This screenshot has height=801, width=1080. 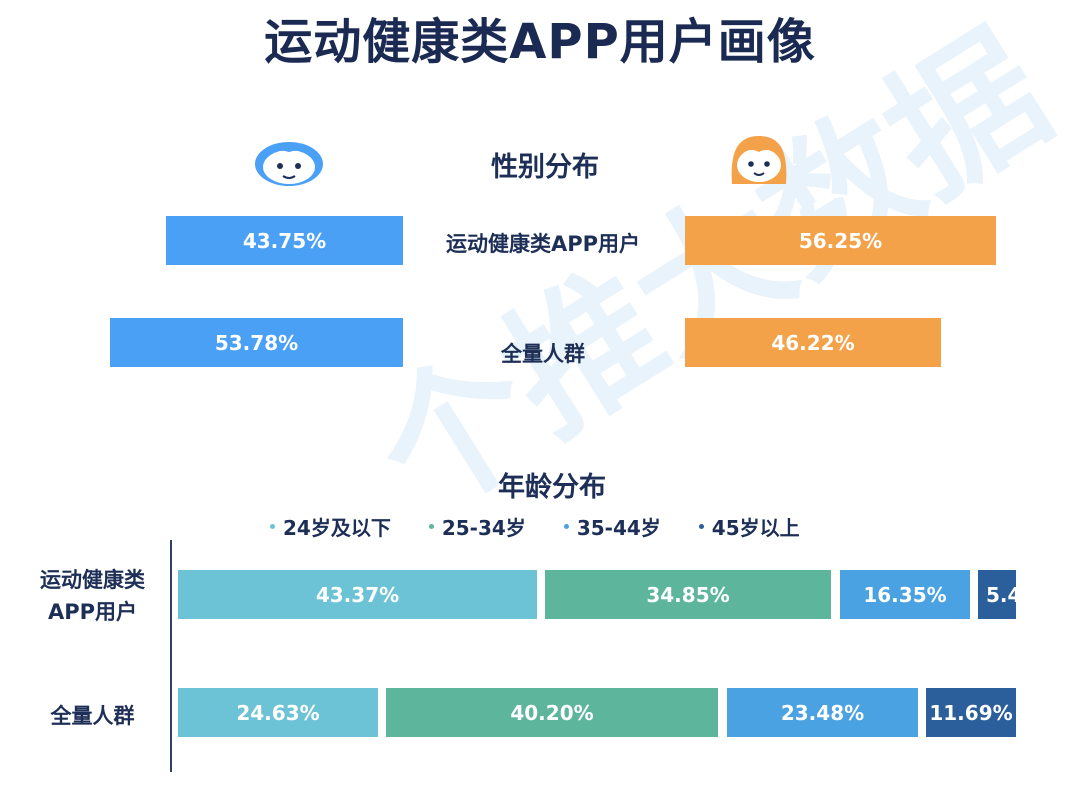 I want to click on age-bar-segment: 16.35%, so click(x=905, y=594).